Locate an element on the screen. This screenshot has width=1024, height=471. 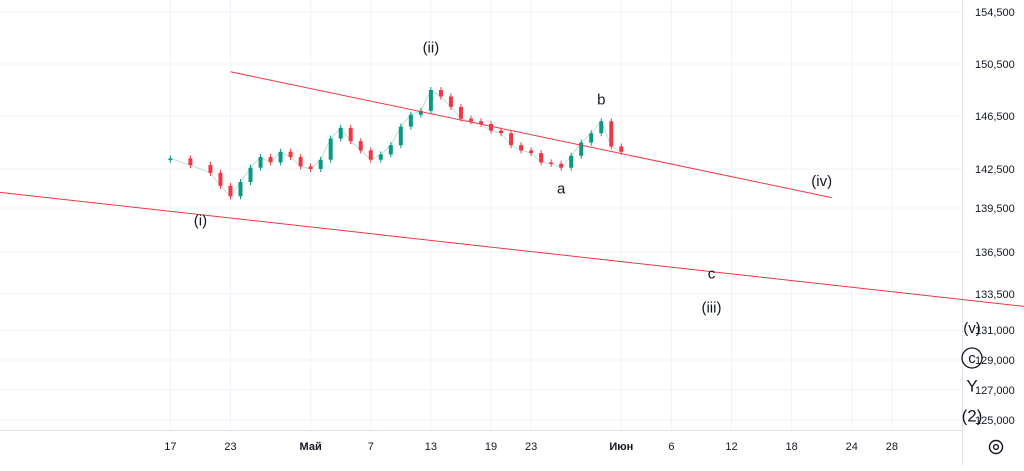
settings-icon is located at coordinates (996, 447).